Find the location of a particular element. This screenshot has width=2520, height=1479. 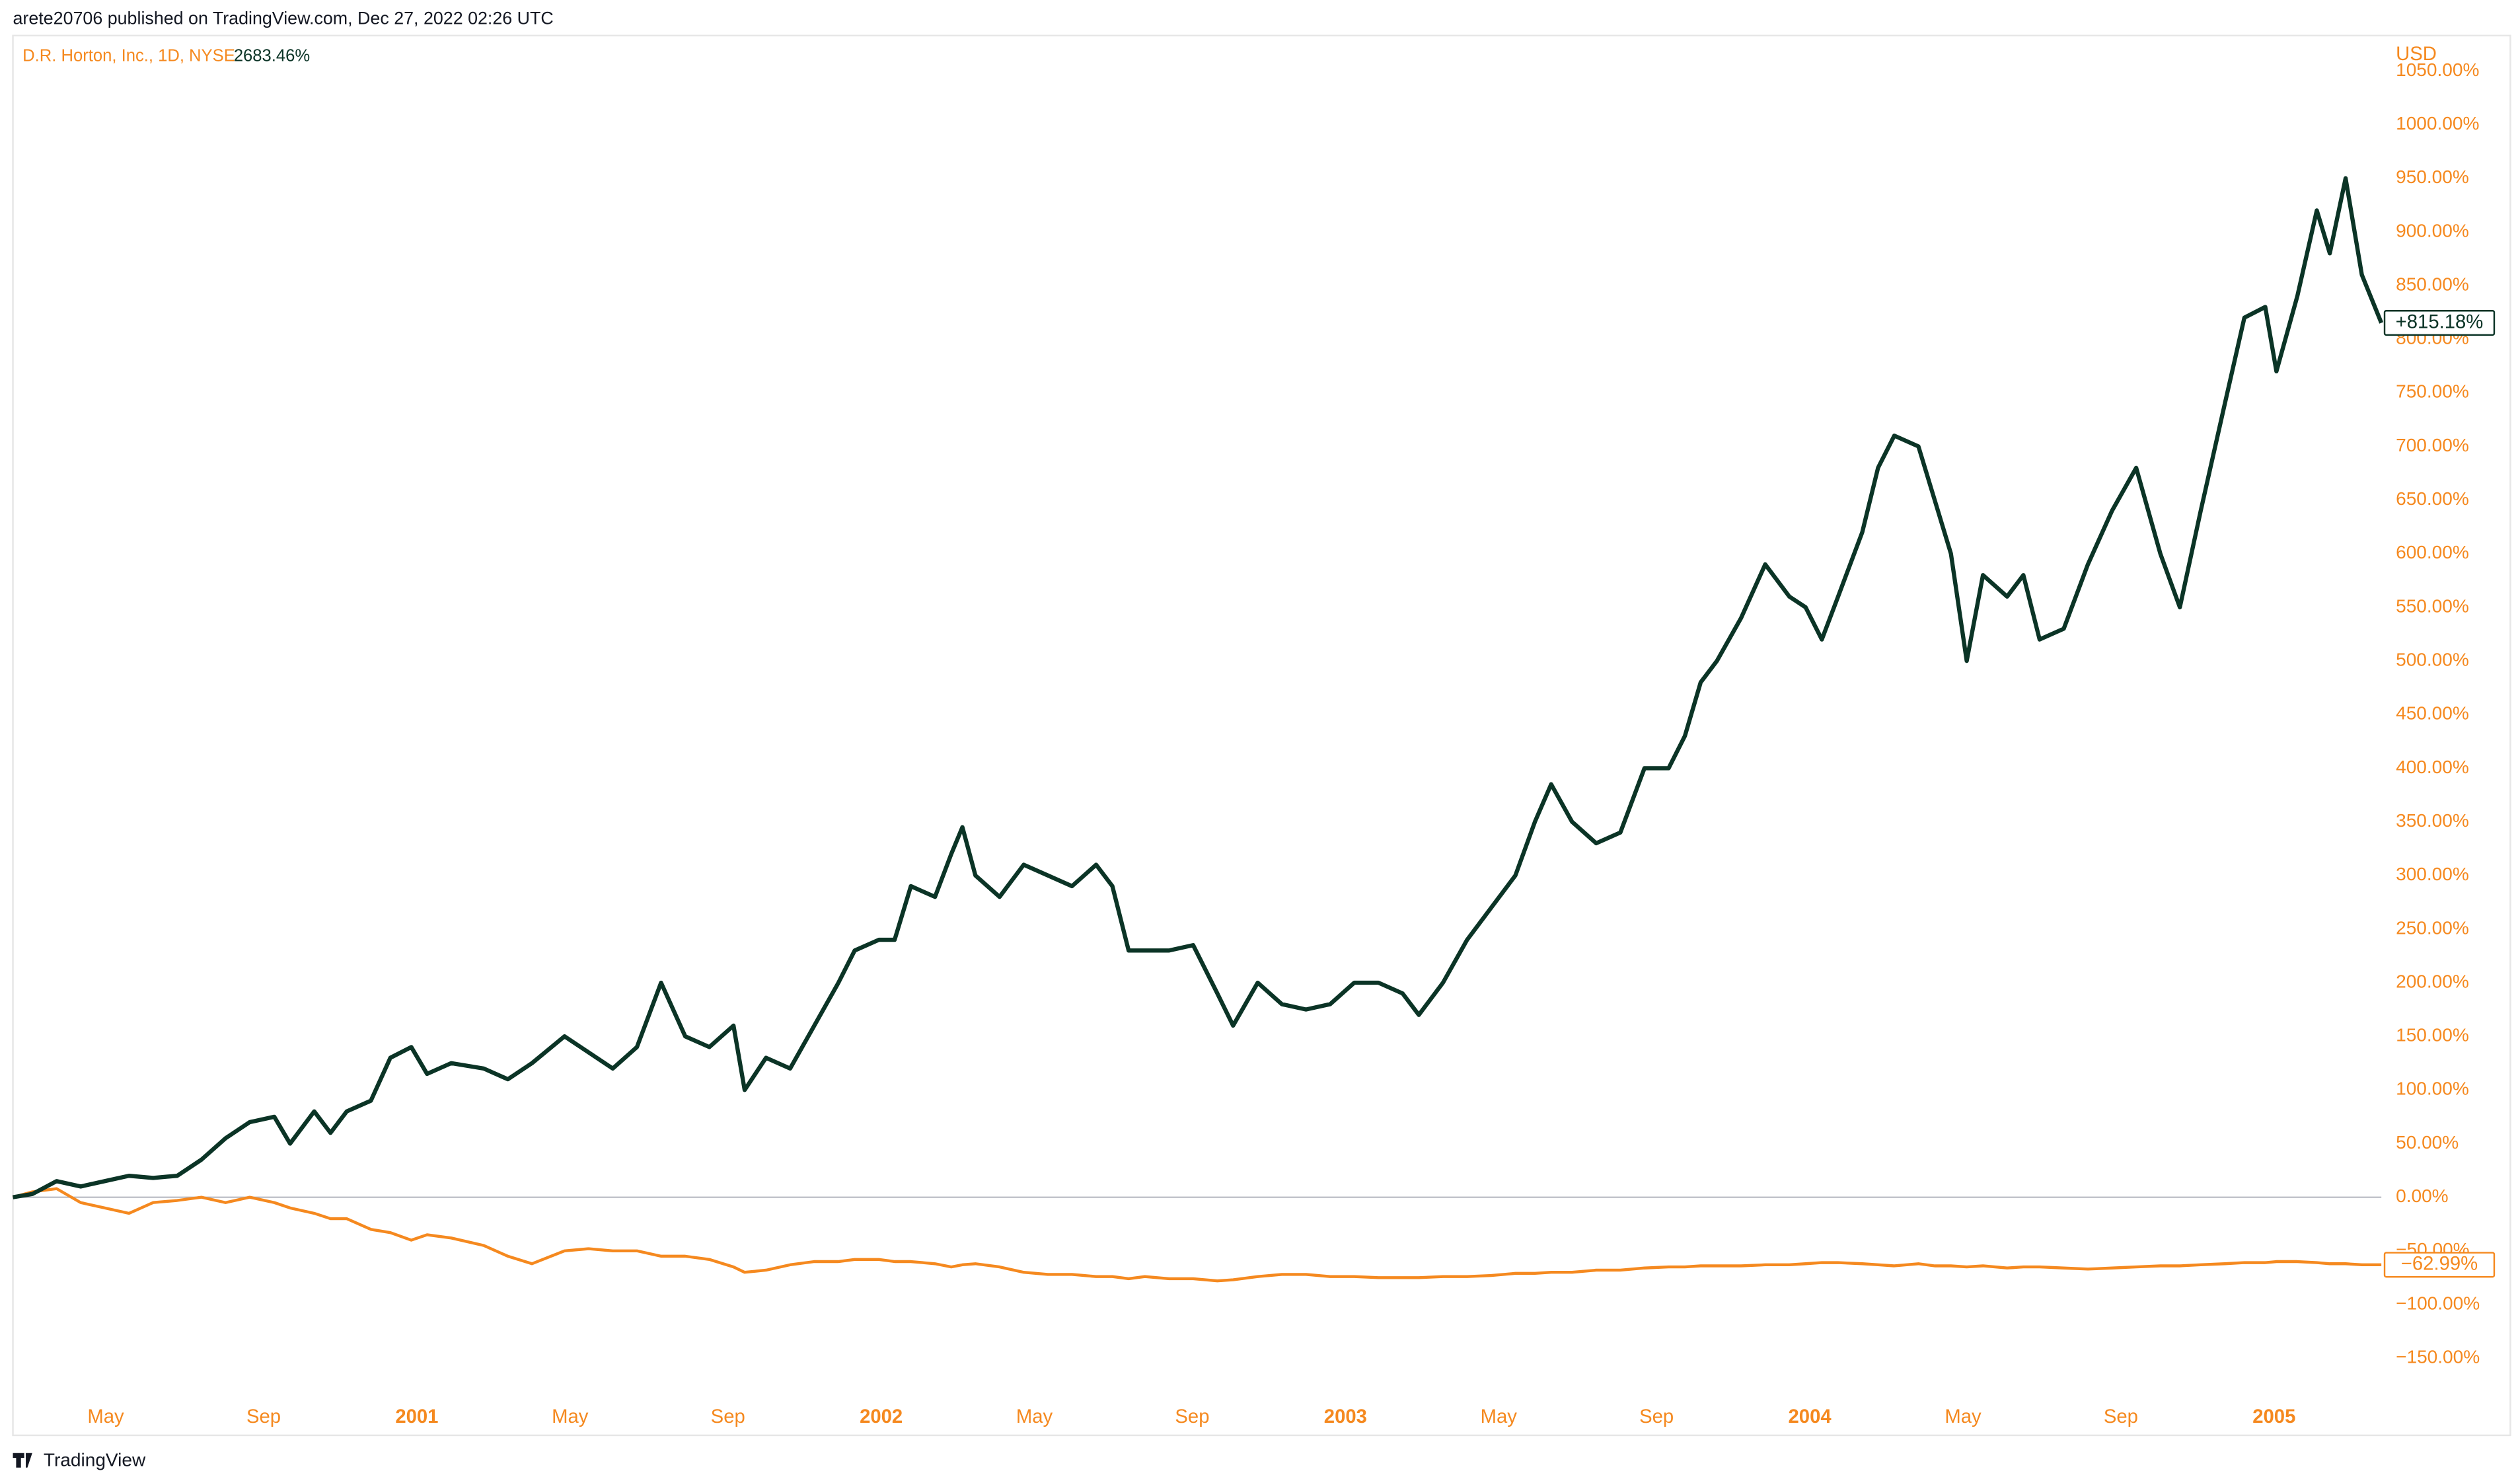

legend-name: D.R. Horton, Inc., 1D, NYSE is located at coordinates (128, 55).